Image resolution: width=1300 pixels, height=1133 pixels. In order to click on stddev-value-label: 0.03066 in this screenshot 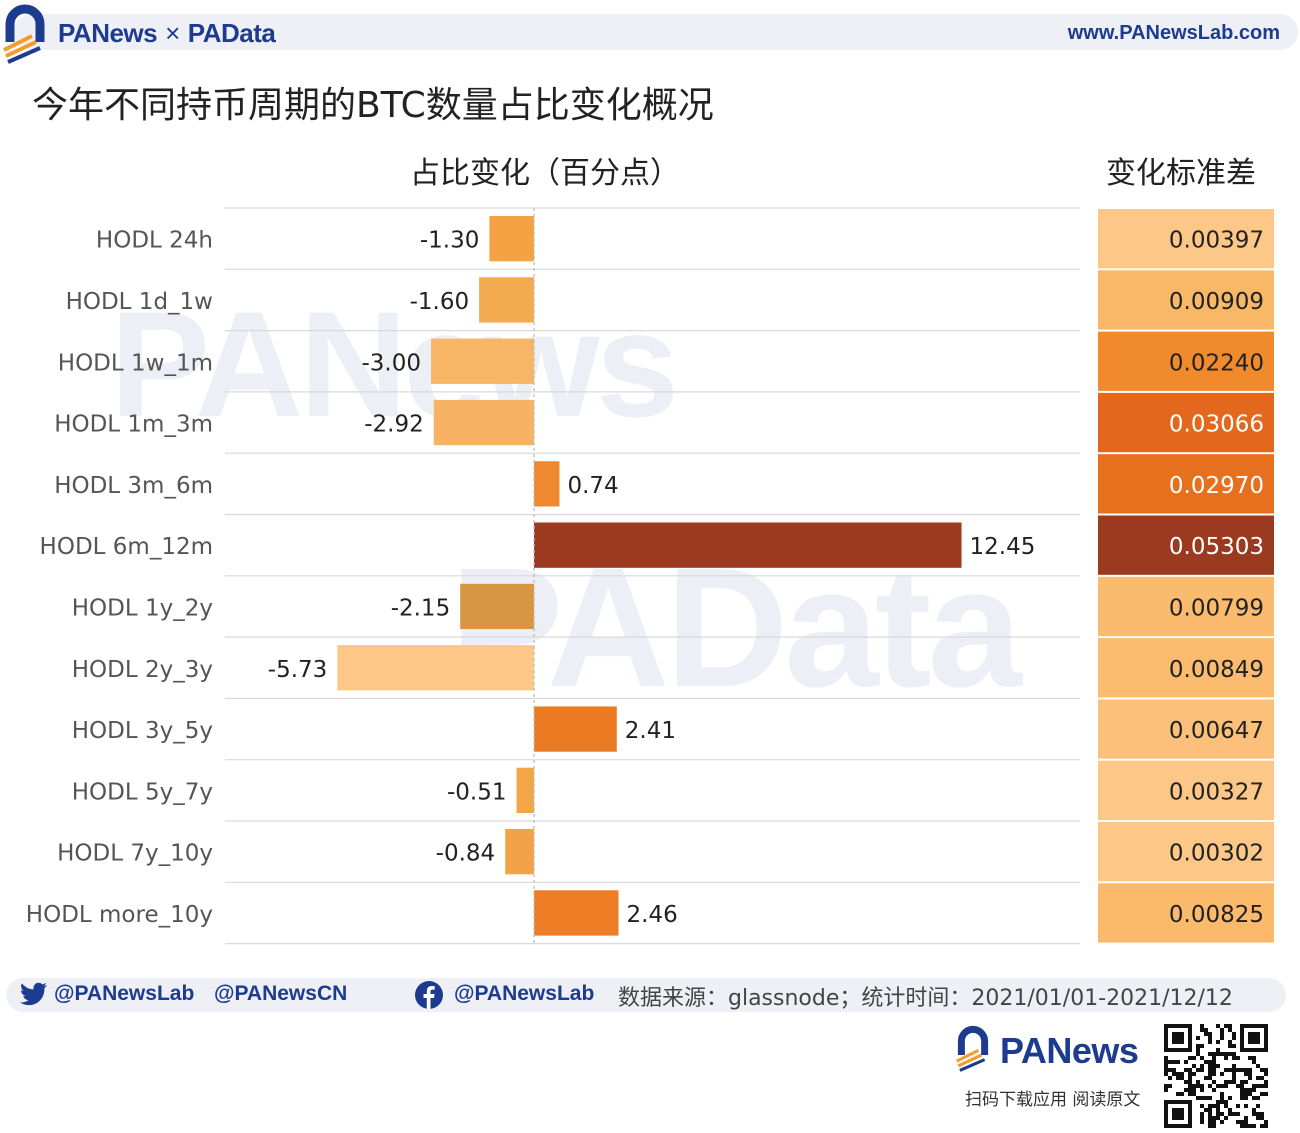, I will do `click(1216, 425)`.